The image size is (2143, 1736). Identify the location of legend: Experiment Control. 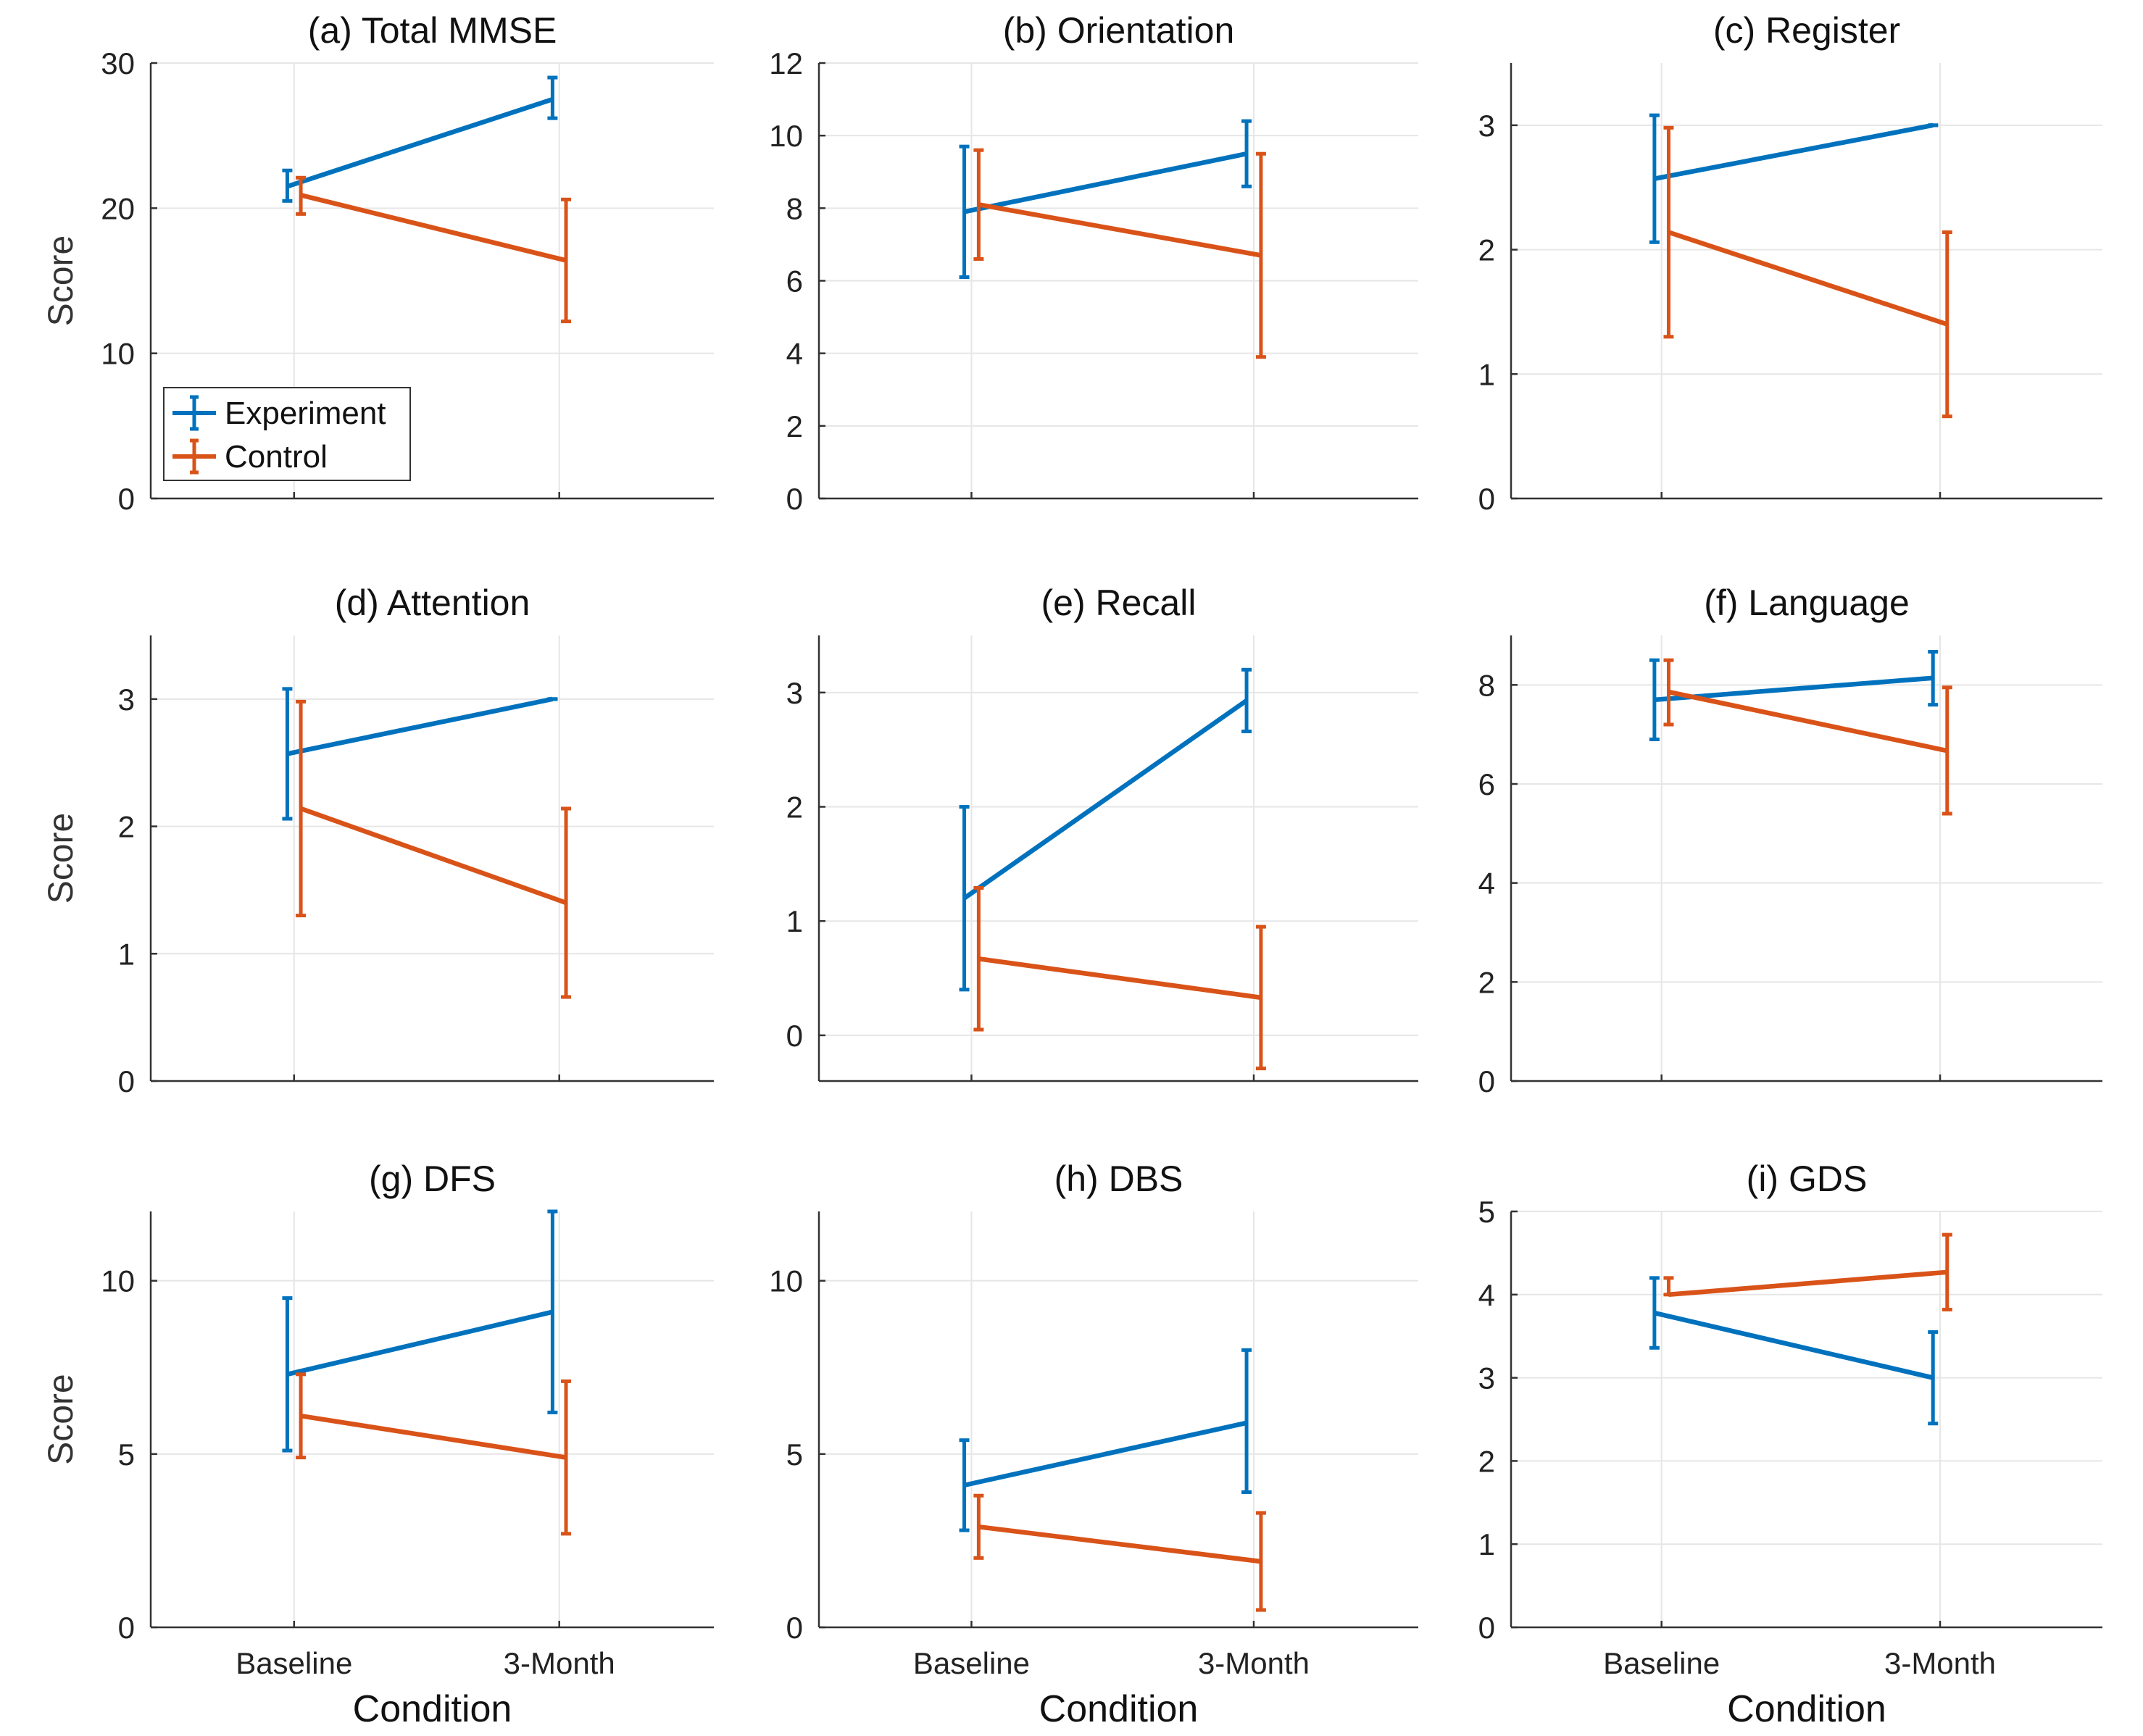
(287, 434).